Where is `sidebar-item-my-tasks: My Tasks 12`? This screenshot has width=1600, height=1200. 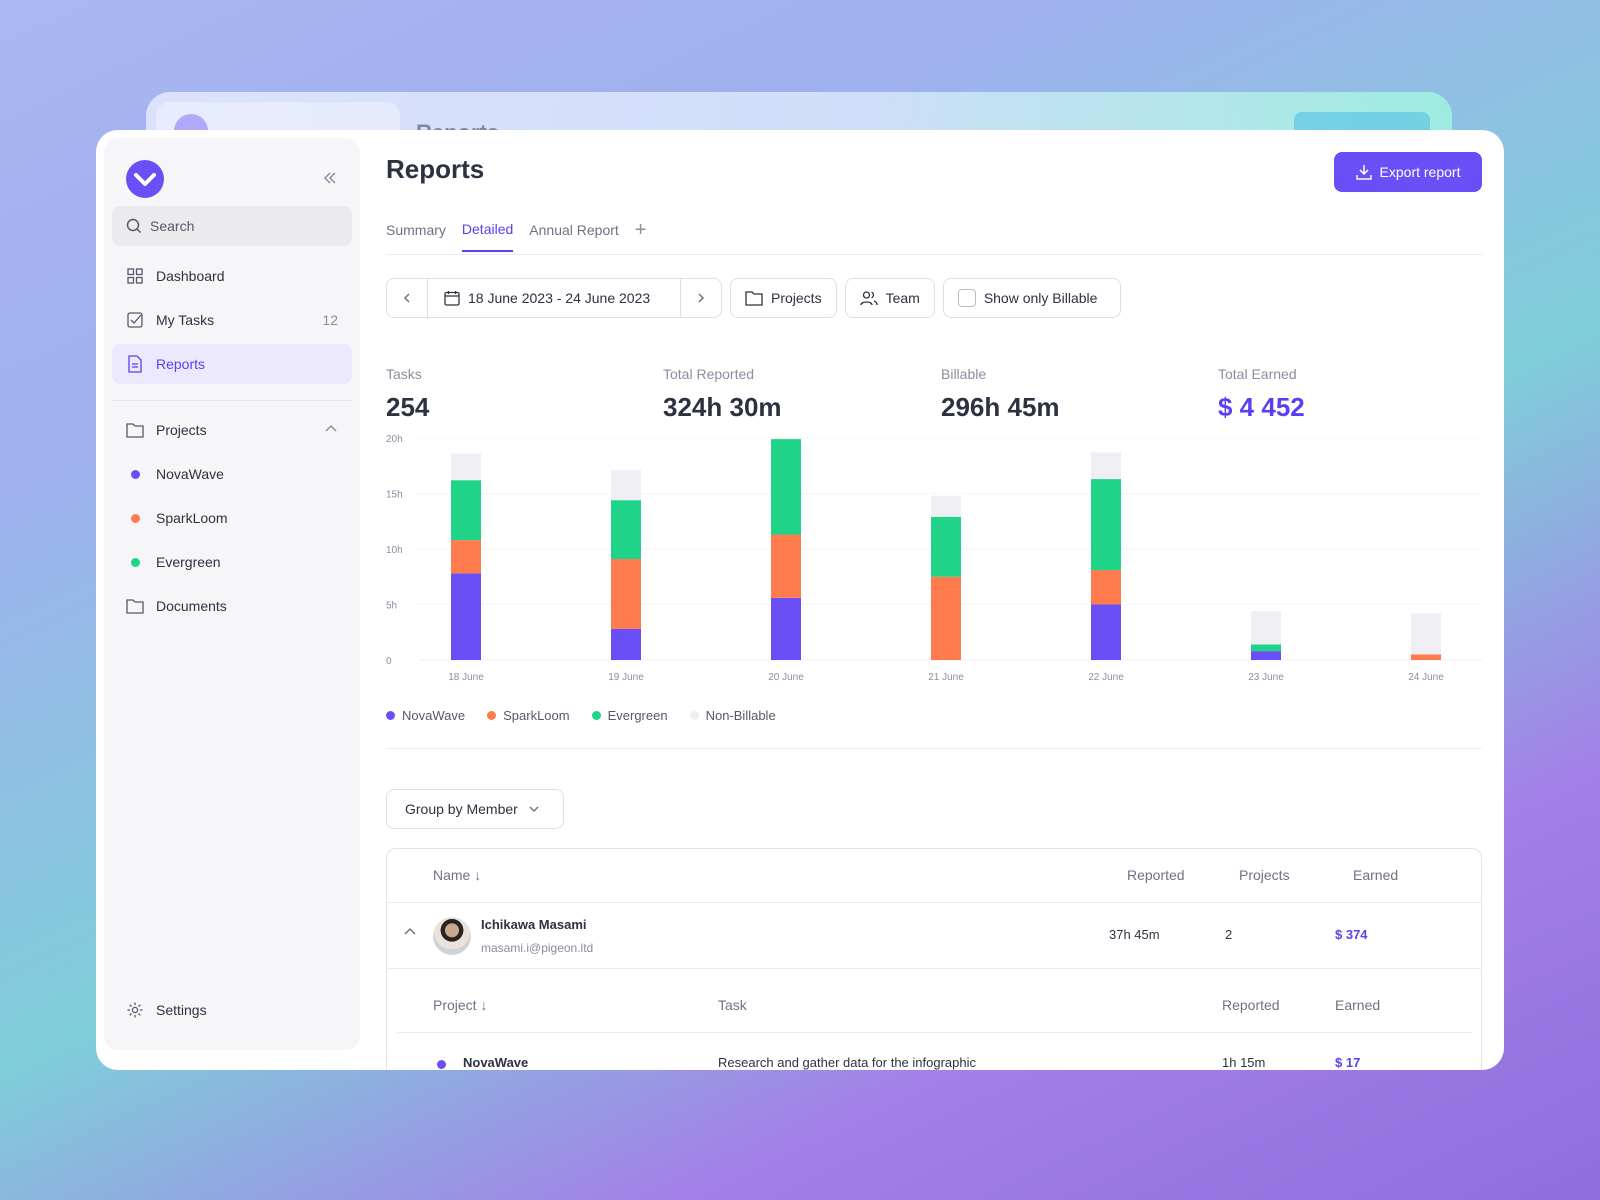
sidebar-item-my-tasks: My Tasks 12 is located at coordinates (232, 320).